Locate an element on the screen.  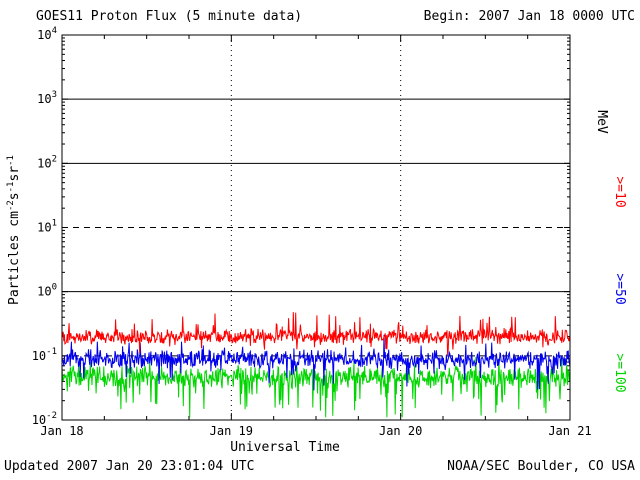
chart-title: GOES11 Proton Flux (5 minute data) is located at coordinates (169, 16).